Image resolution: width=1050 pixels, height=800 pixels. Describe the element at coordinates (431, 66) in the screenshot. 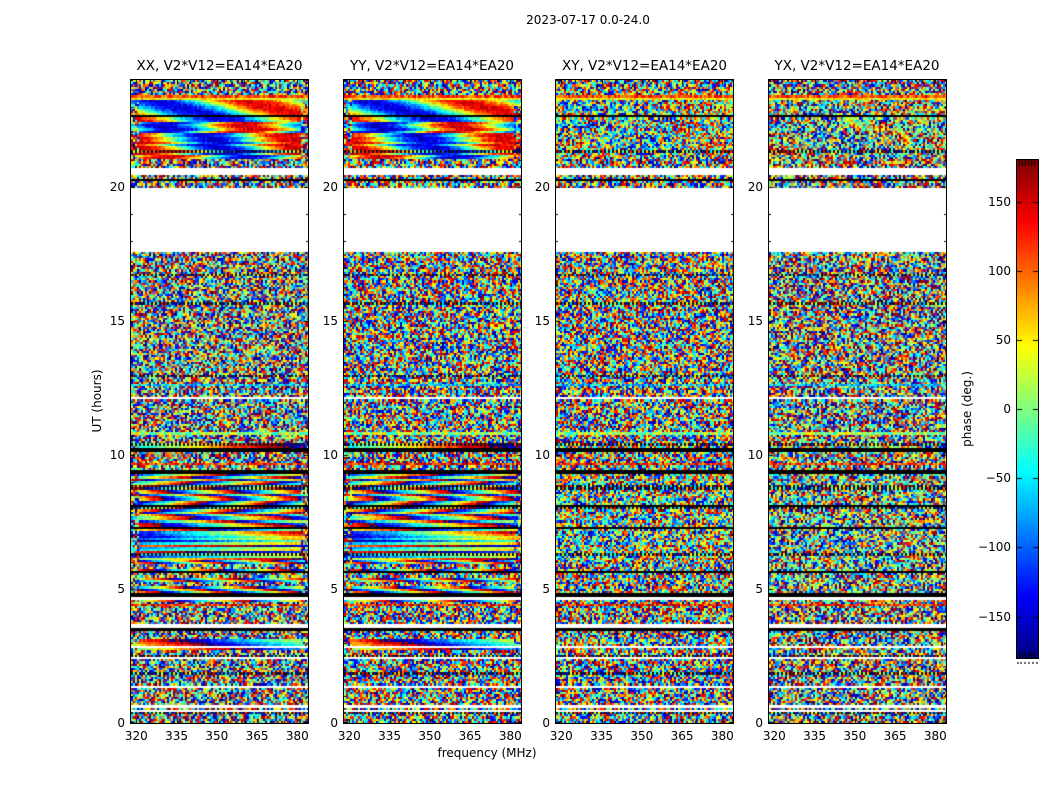

I see `panel-title-yy: YY, V2*V12=EA14*EA20` at that location.